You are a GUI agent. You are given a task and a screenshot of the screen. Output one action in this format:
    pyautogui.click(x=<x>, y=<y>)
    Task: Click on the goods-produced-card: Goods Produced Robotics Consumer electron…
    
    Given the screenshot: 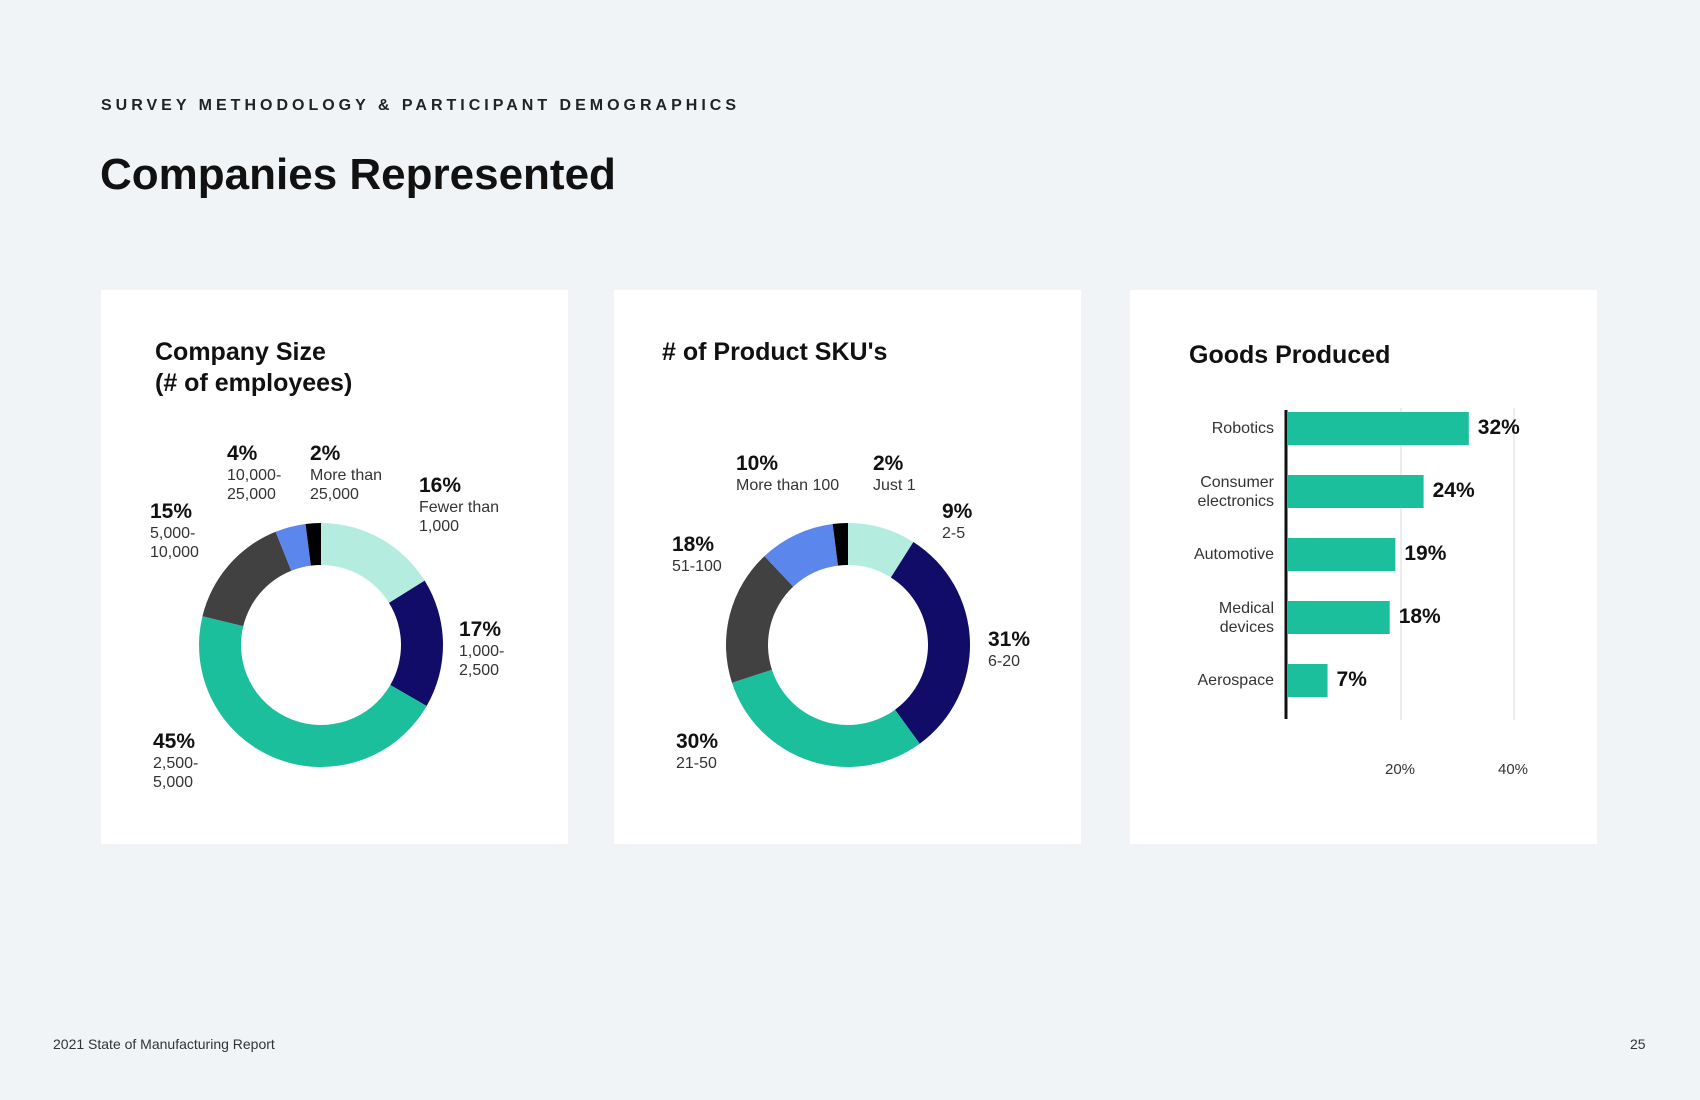 What is the action you would take?
    pyautogui.click(x=1363, y=567)
    